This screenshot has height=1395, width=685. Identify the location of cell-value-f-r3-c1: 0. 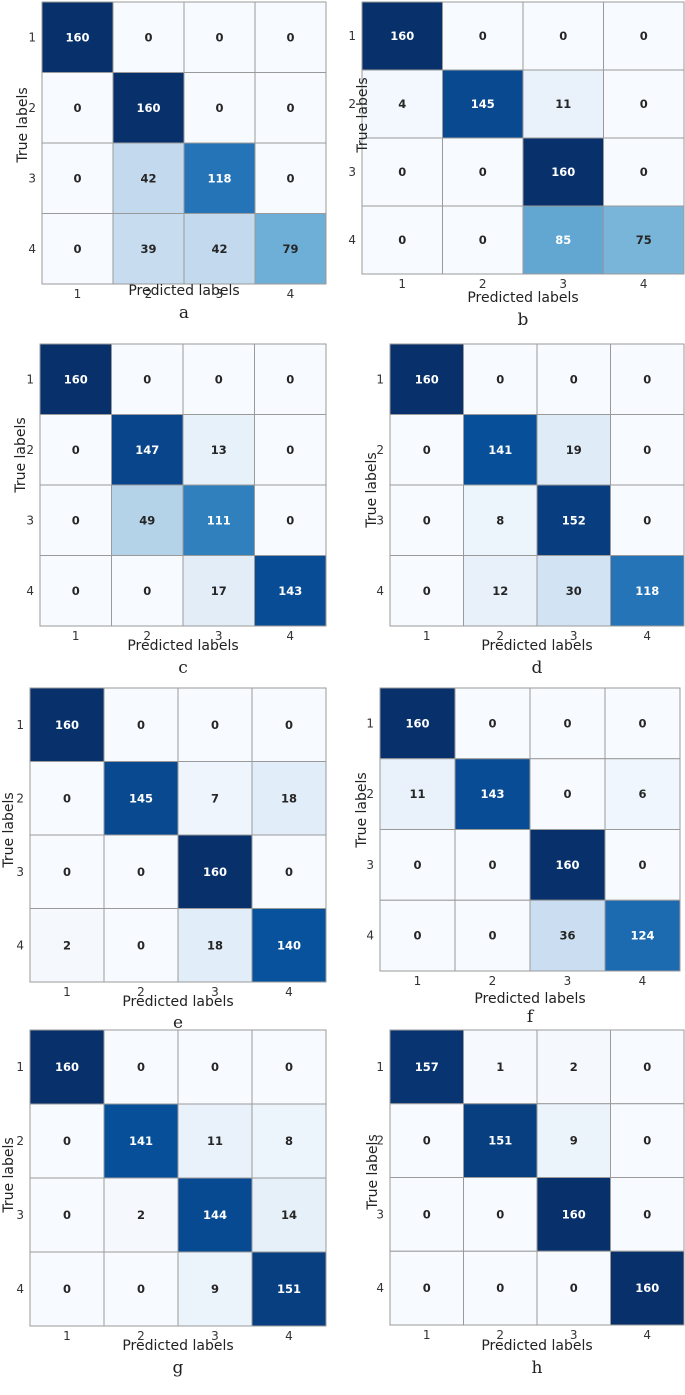
(417, 865).